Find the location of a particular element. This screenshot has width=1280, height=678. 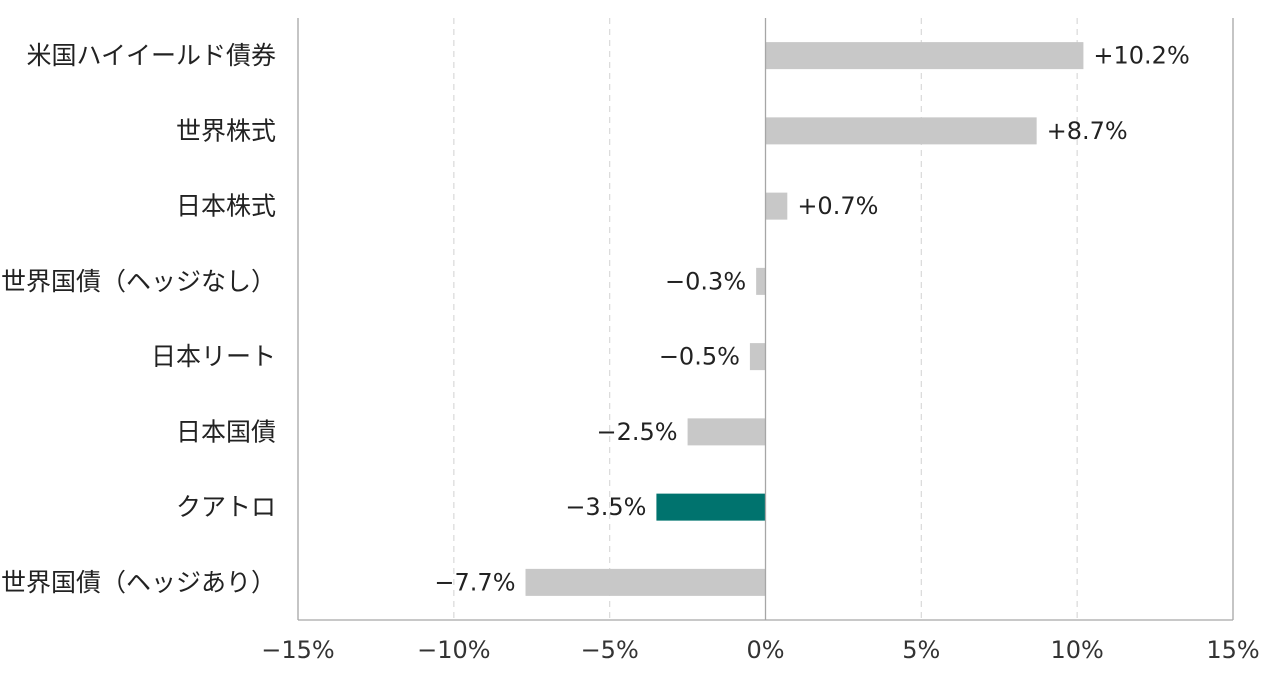

category-label: 日本リート is located at coordinates (213, 356).